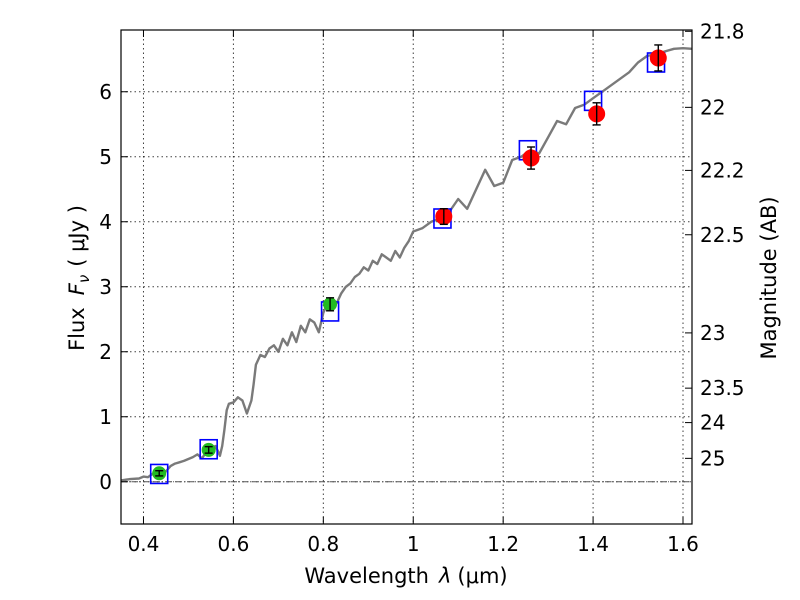  I want to click on magnitude-tick-label: 22.5, so click(722, 235).